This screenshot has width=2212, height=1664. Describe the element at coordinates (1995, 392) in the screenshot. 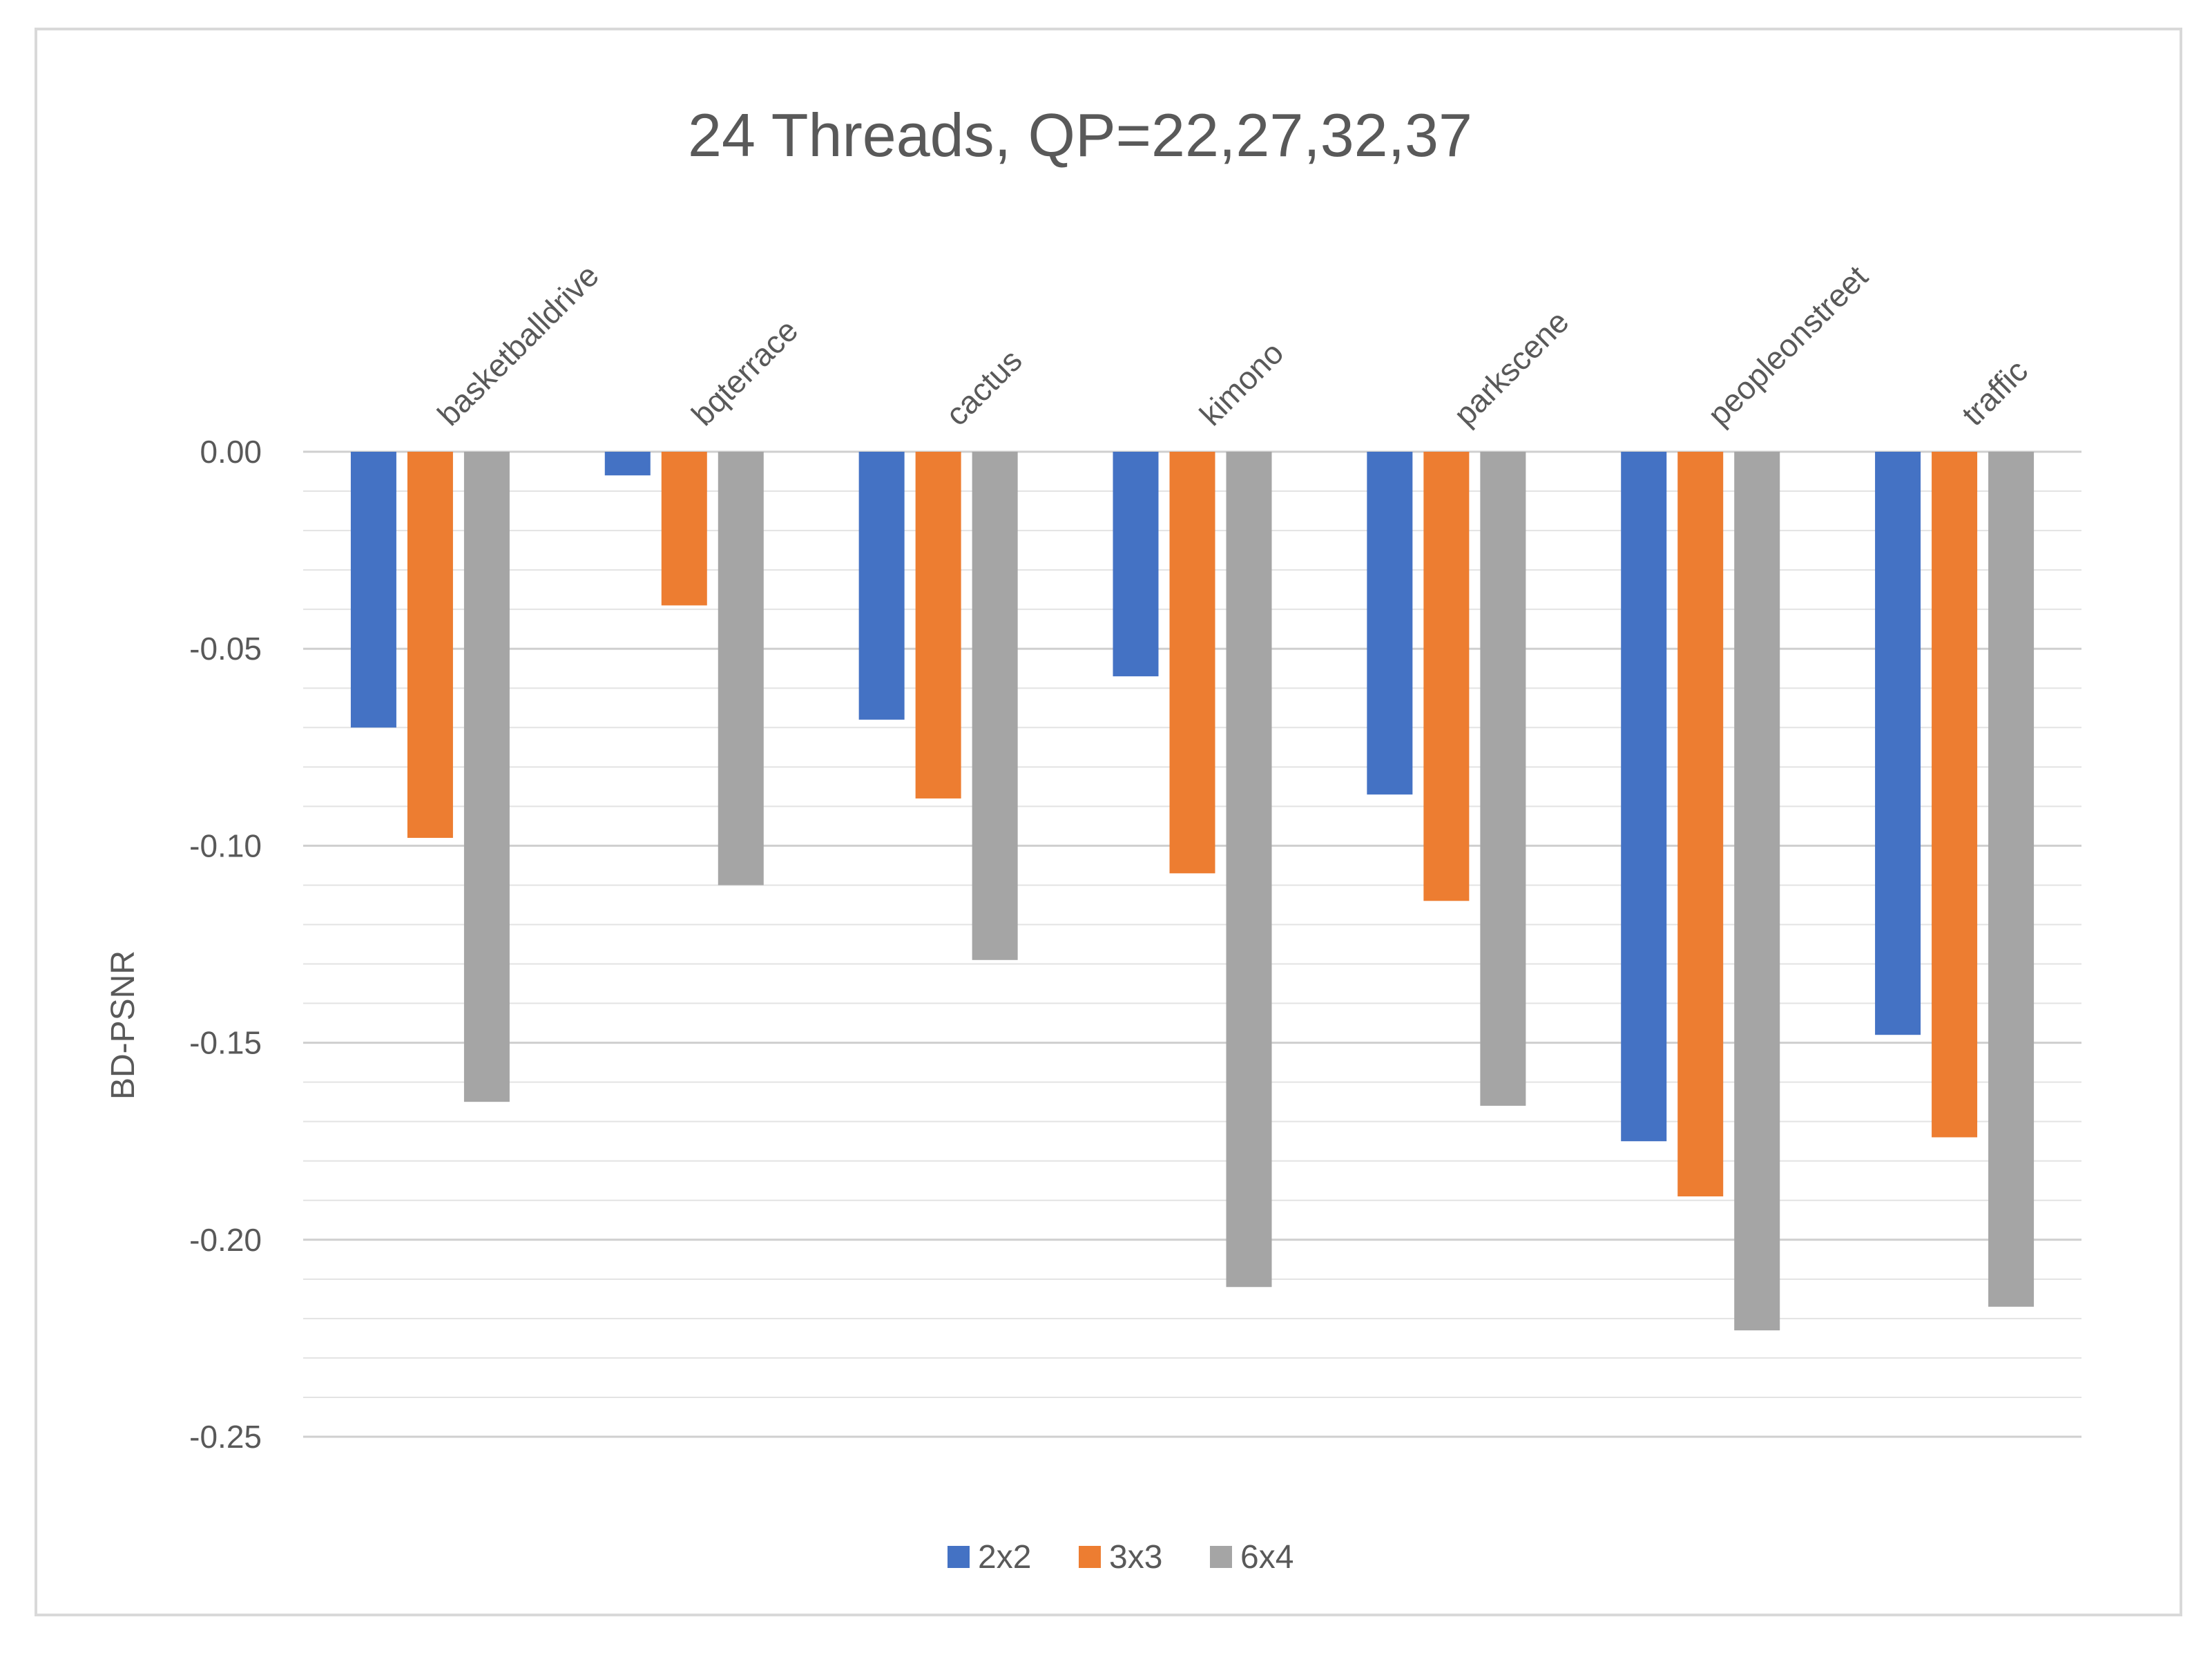

I see `x-category-label: traffic` at that location.